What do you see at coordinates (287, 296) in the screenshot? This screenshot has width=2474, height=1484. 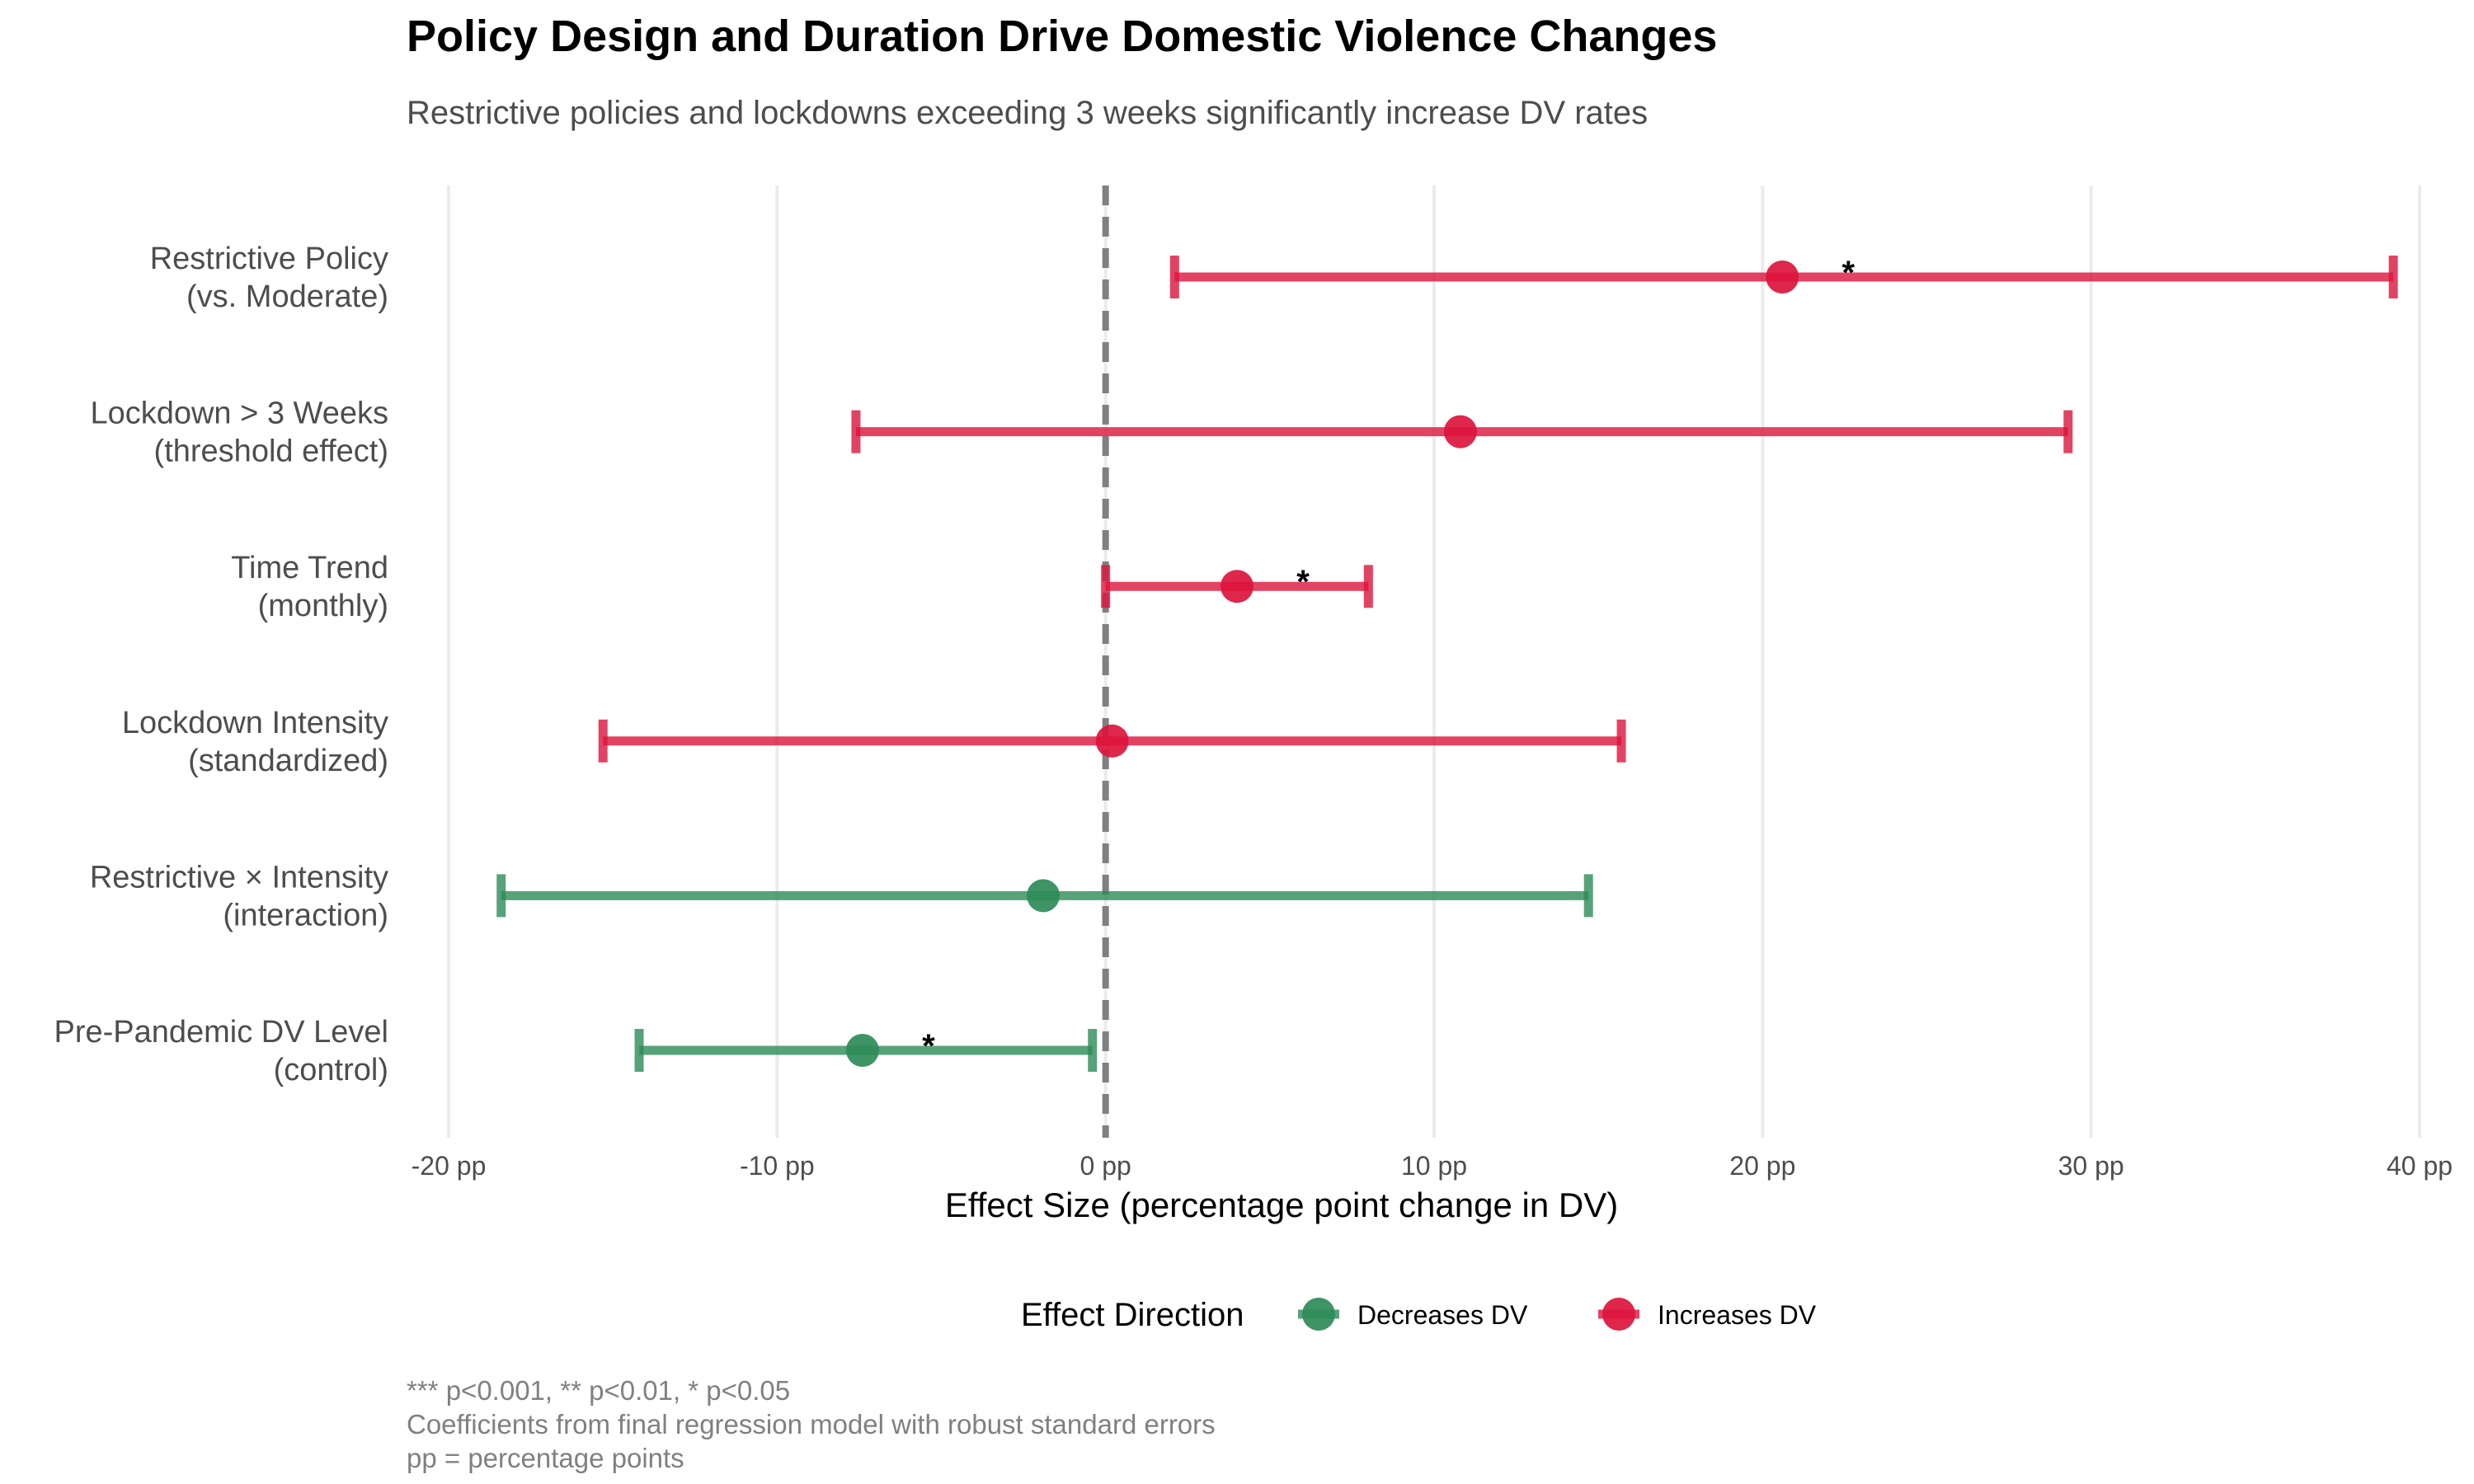 I see `y-label-line2: (vs. Moderate)` at bounding box center [287, 296].